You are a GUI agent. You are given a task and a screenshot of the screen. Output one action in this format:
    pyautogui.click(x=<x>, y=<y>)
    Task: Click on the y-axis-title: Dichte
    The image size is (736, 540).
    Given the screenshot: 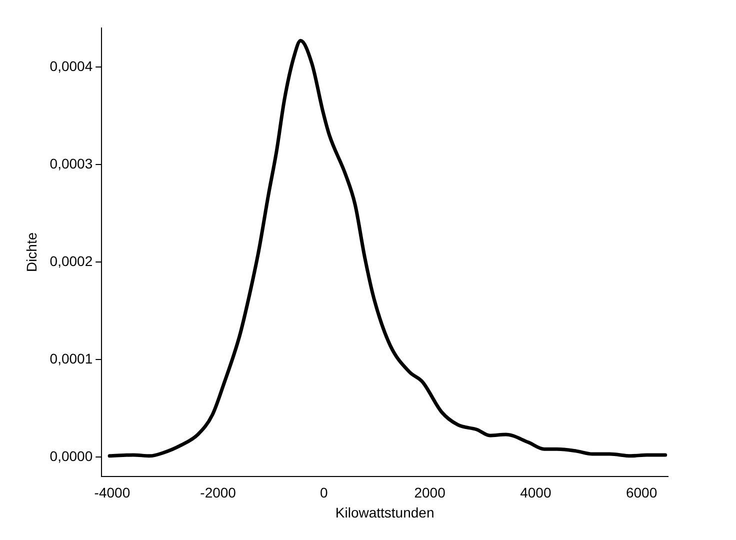 What is the action you would take?
    pyautogui.click(x=31, y=252)
    